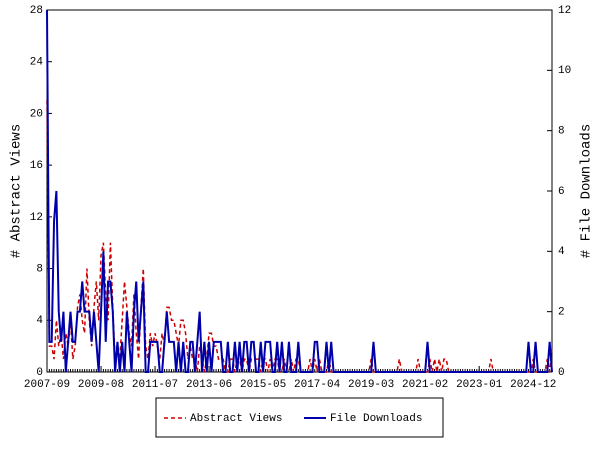 Image resolution: width=600 pixels, height=450 pixels. What do you see at coordinates (155, 385) in the screenshot?
I see `x-tick-label: 2011-07` at bounding box center [155, 385].